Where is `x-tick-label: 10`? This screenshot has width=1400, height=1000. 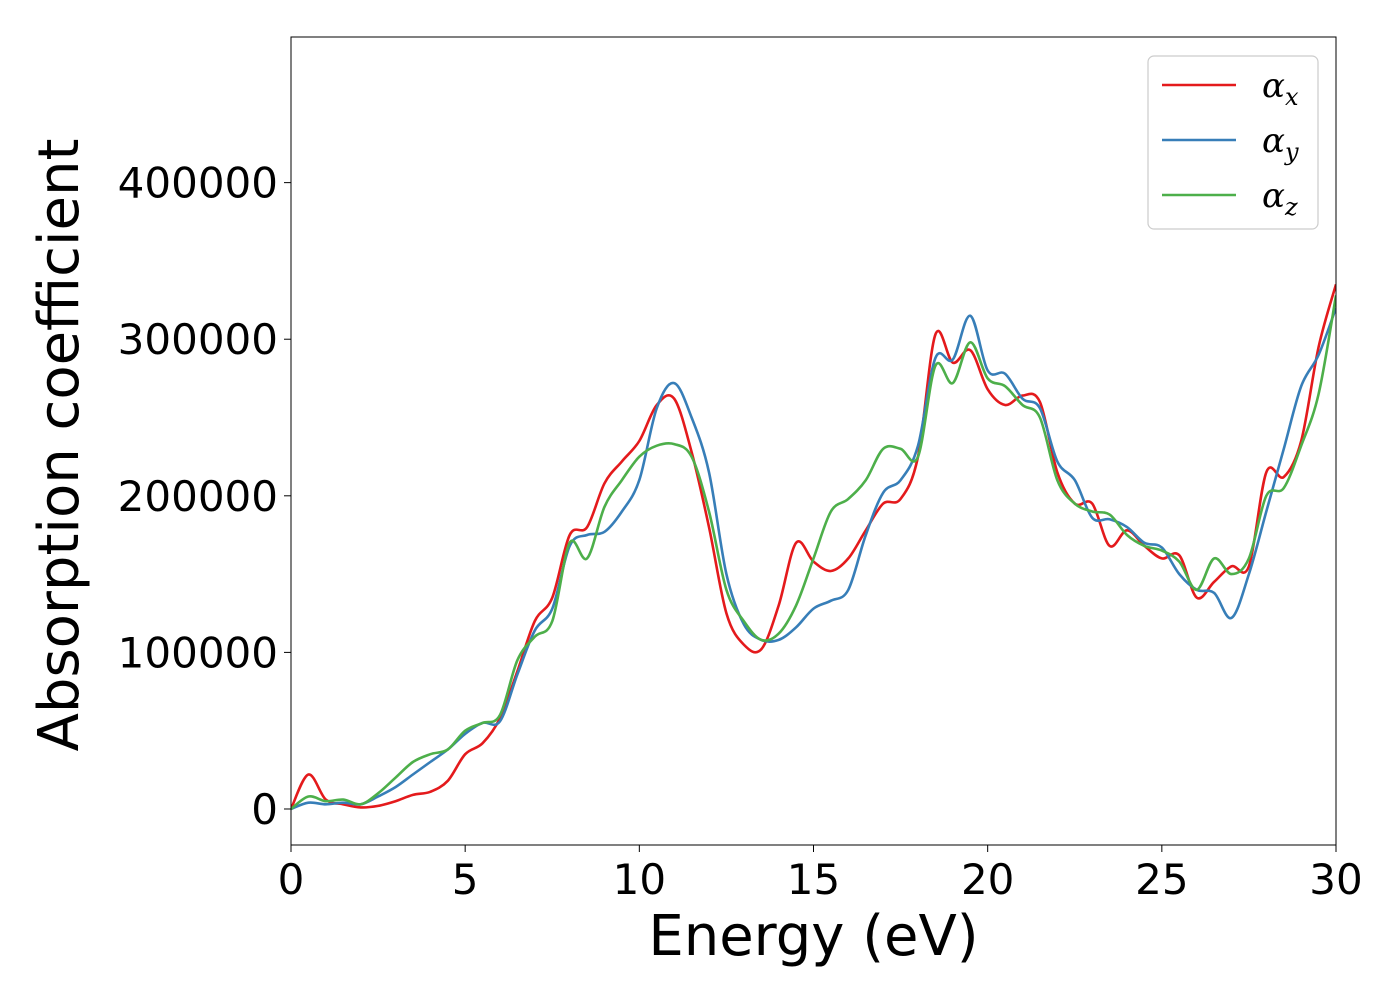
x-tick-label: 10 is located at coordinates (639, 879).